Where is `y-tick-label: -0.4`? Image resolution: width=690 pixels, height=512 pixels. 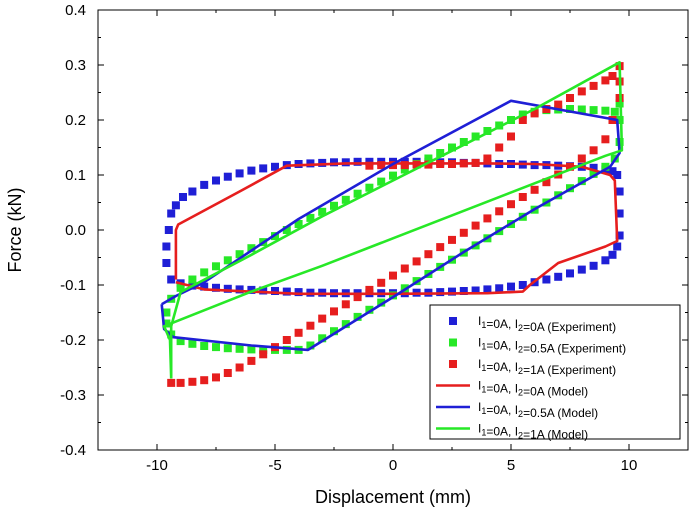 y-tick-label: -0.4 is located at coordinates (73, 450).